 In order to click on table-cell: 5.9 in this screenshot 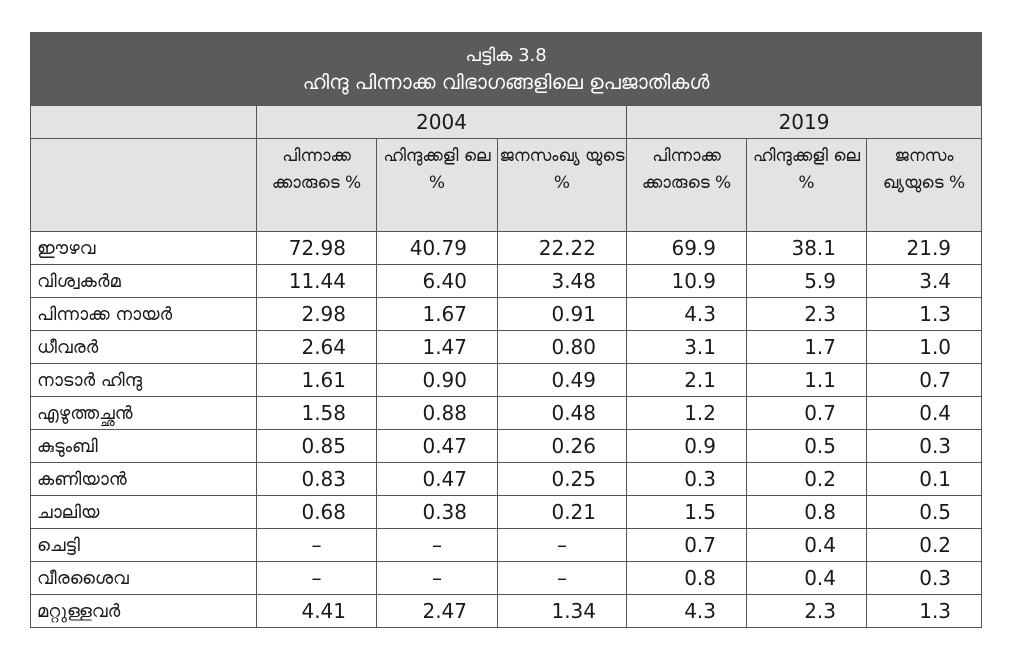, I will do `click(806, 281)`.